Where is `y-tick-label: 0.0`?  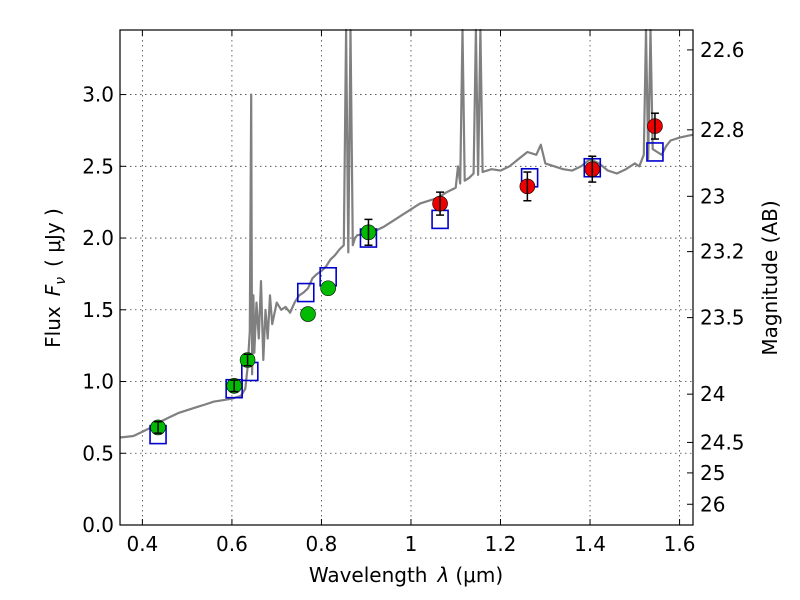
y-tick-label: 0.0 is located at coordinates (98, 525).